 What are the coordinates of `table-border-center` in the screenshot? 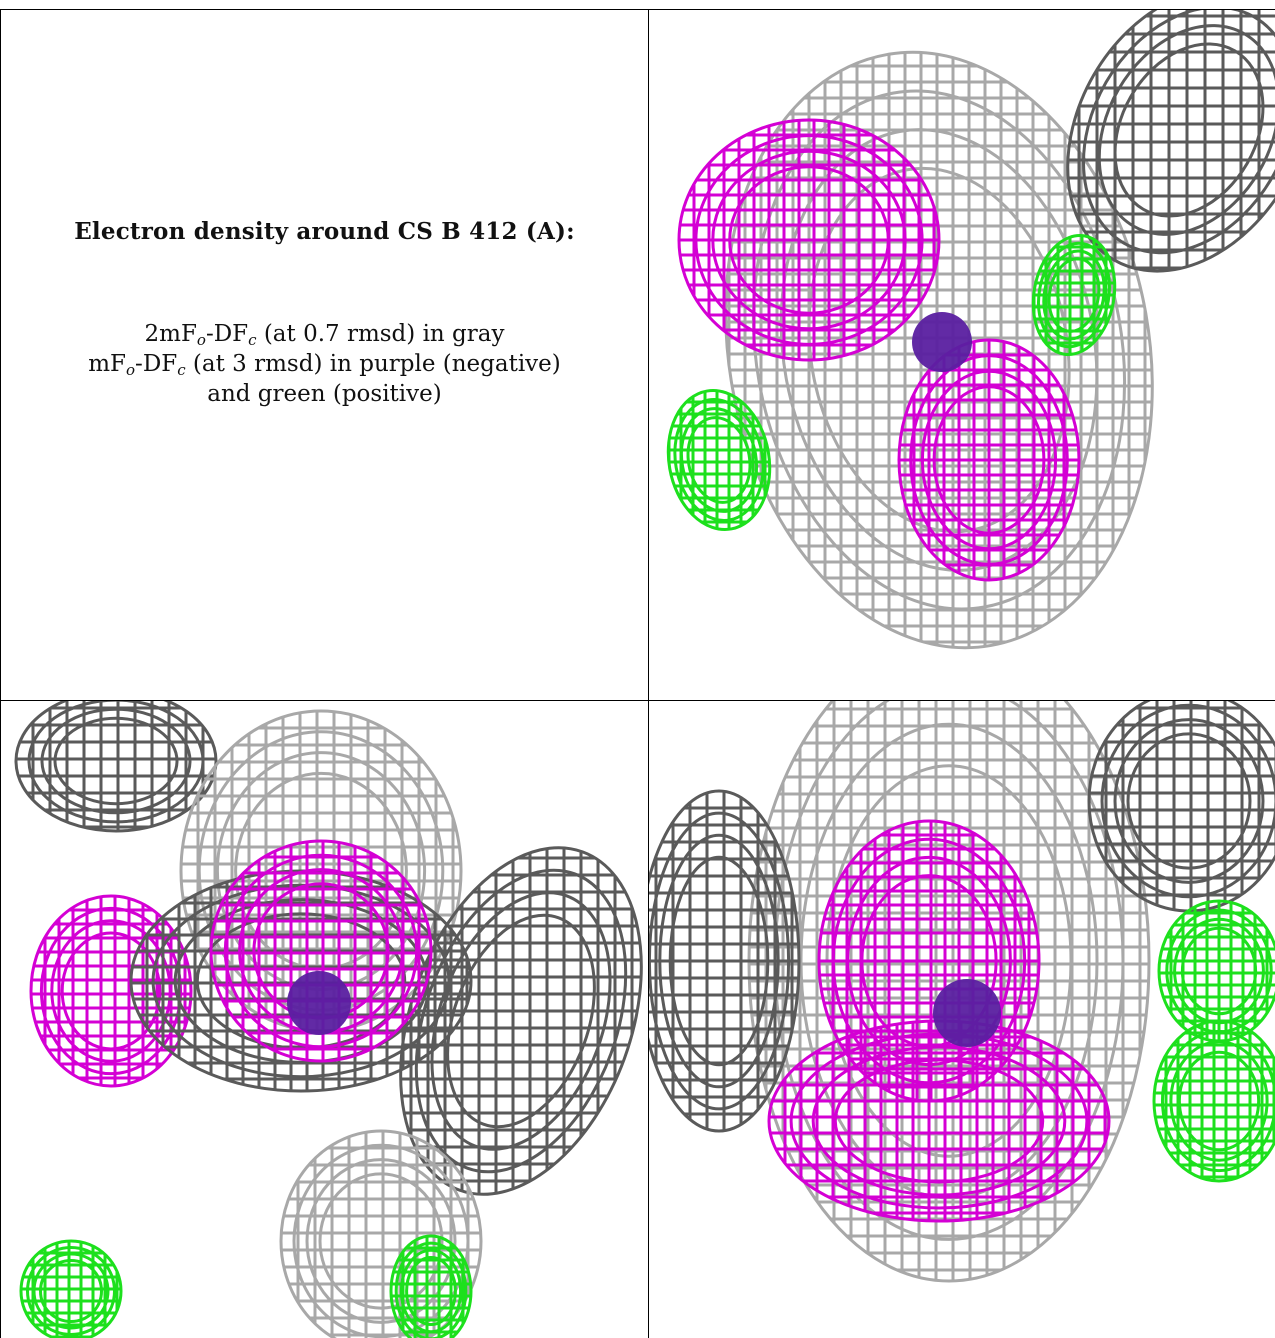 It's located at (648, 673).